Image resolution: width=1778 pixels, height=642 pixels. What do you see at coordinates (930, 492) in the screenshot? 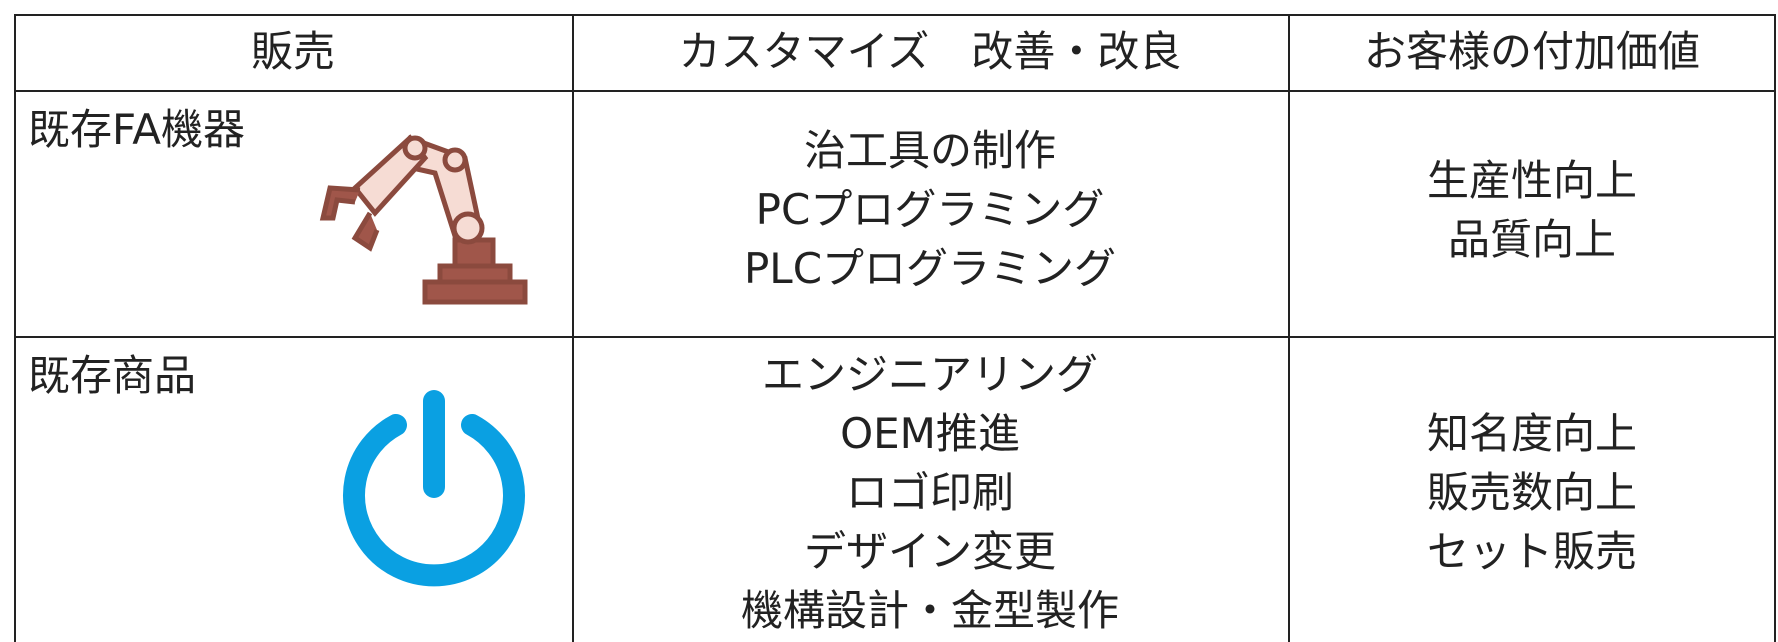
I see `customization-item: ロゴ印刷` at bounding box center [930, 492].